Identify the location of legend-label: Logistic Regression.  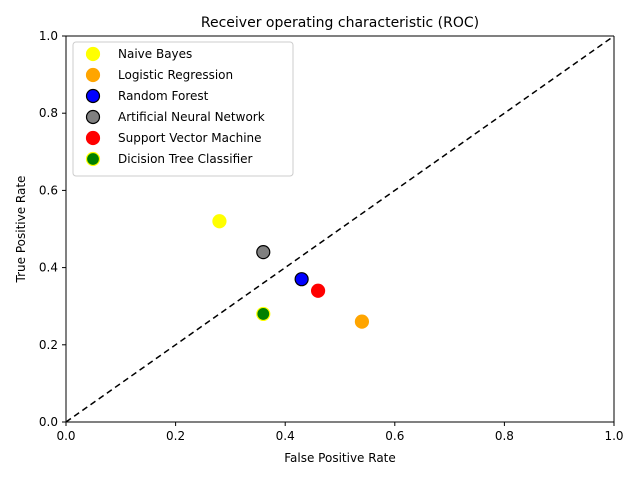
(175, 75).